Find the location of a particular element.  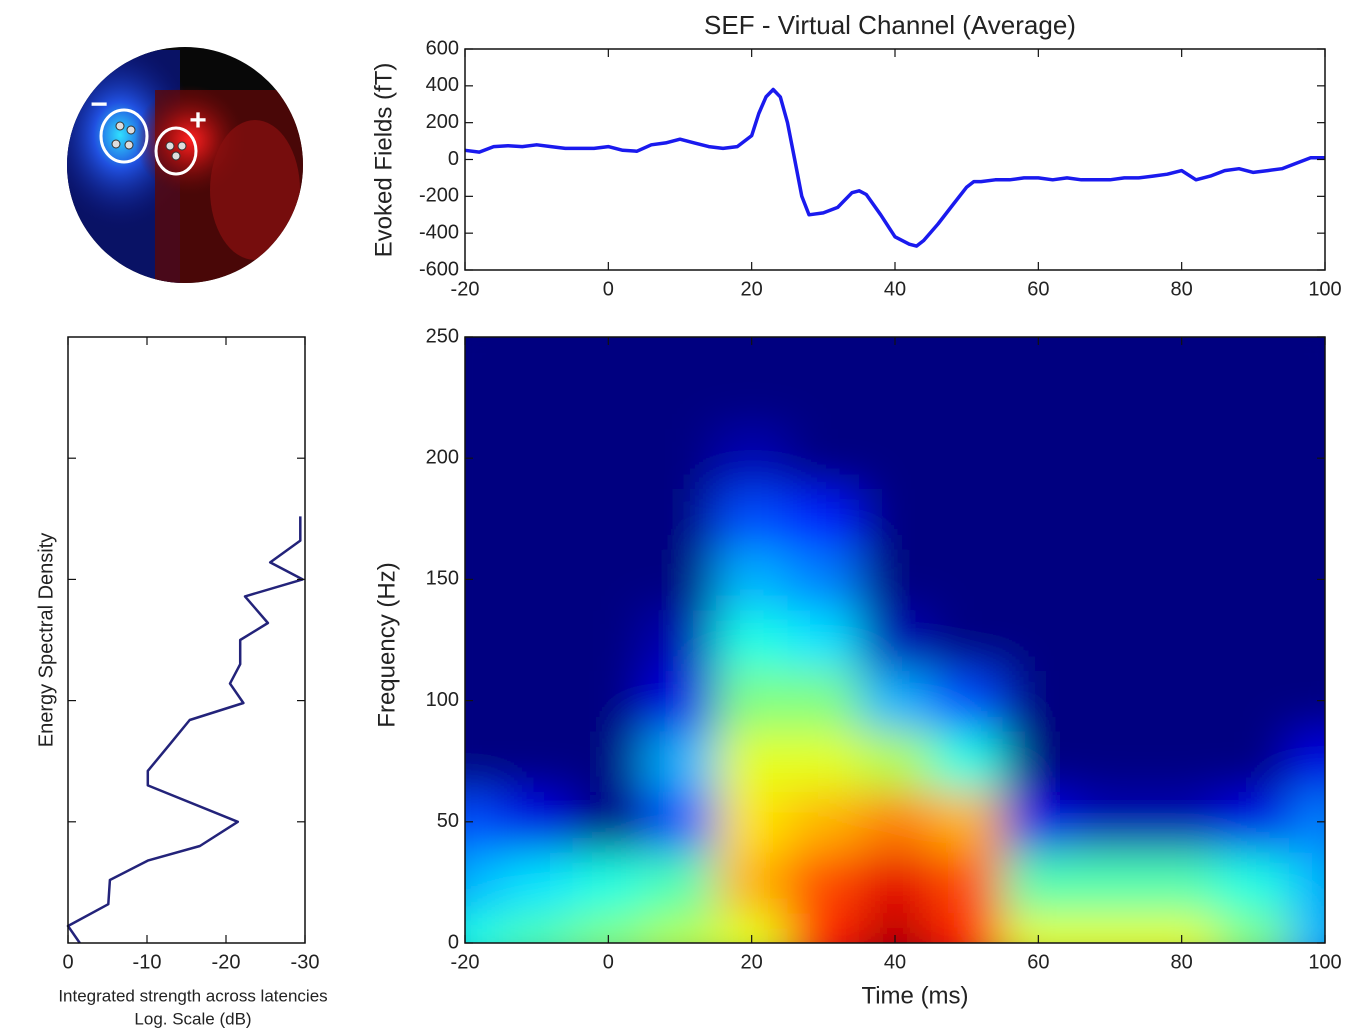

y-axis-label: Evoked Fields (fT) is located at coordinates (383, 160).